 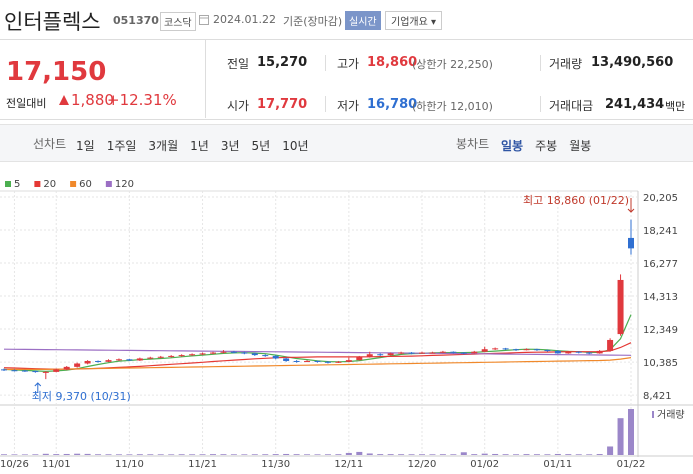 What do you see at coordinates (204, 20) in the screenshot?
I see `calendar-icon` at bounding box center [204, 20].